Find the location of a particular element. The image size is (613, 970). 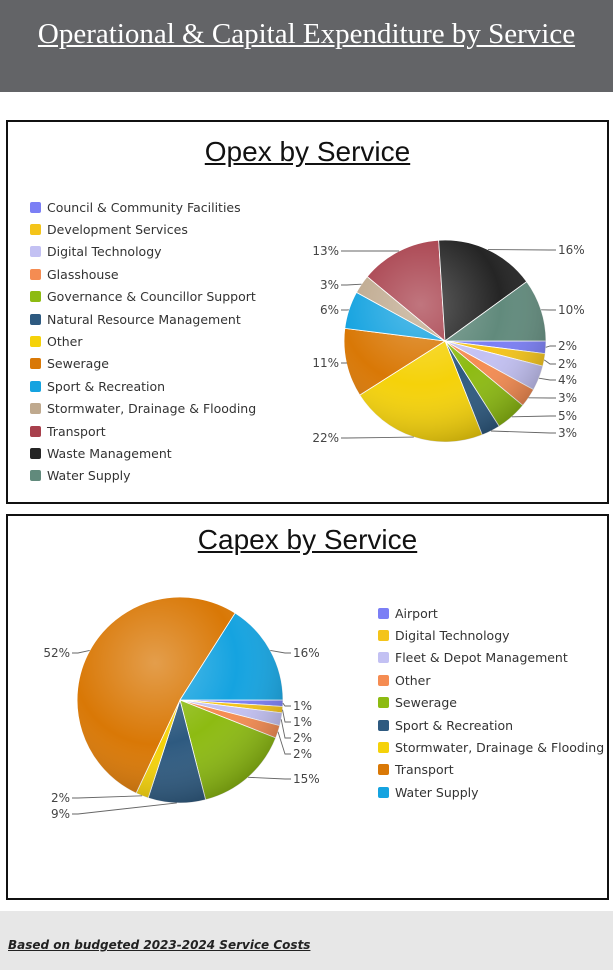

legend-label: Waste Management is located at coordinates (109, 453).